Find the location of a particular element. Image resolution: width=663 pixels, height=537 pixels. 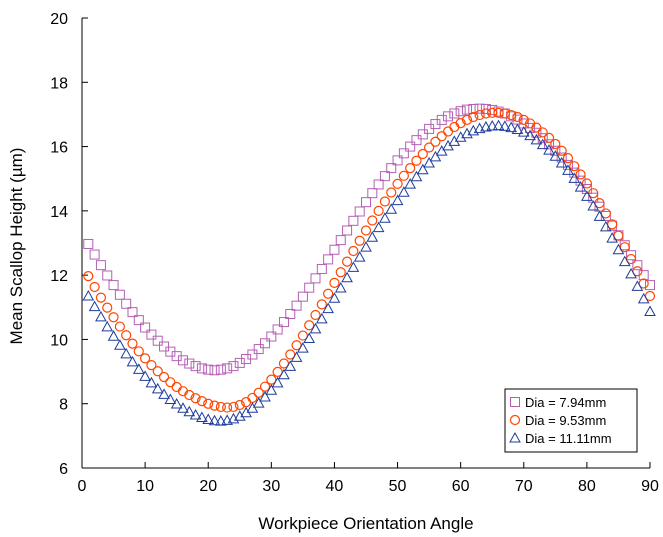

x-tick-label: 50 is located at coordinates (398, 486).